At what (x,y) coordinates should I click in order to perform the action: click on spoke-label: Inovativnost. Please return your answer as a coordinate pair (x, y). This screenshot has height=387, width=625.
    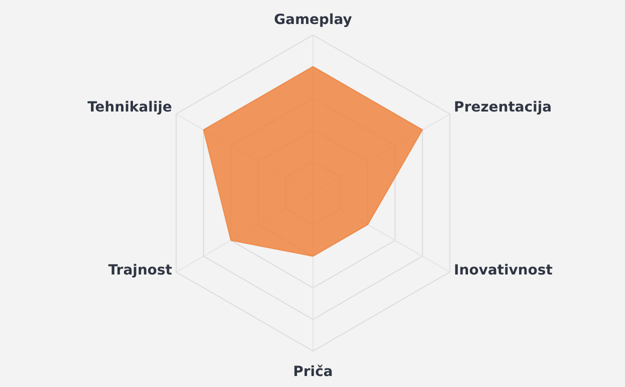
    Looking at the image, I should click on (503, 270).